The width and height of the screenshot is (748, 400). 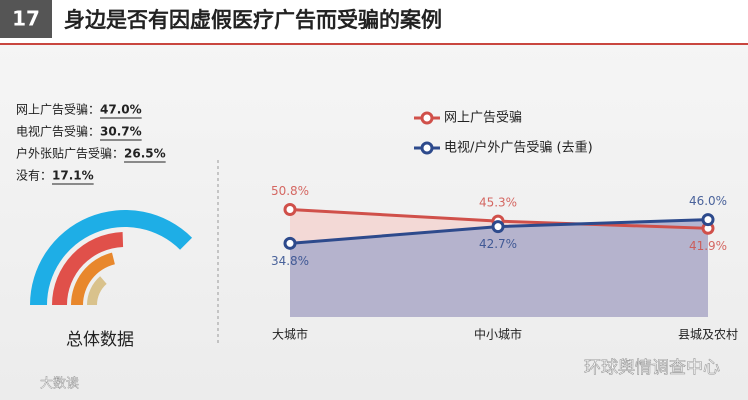 I want to click on stat-value: 26.5%, so click(x=145, y=154).